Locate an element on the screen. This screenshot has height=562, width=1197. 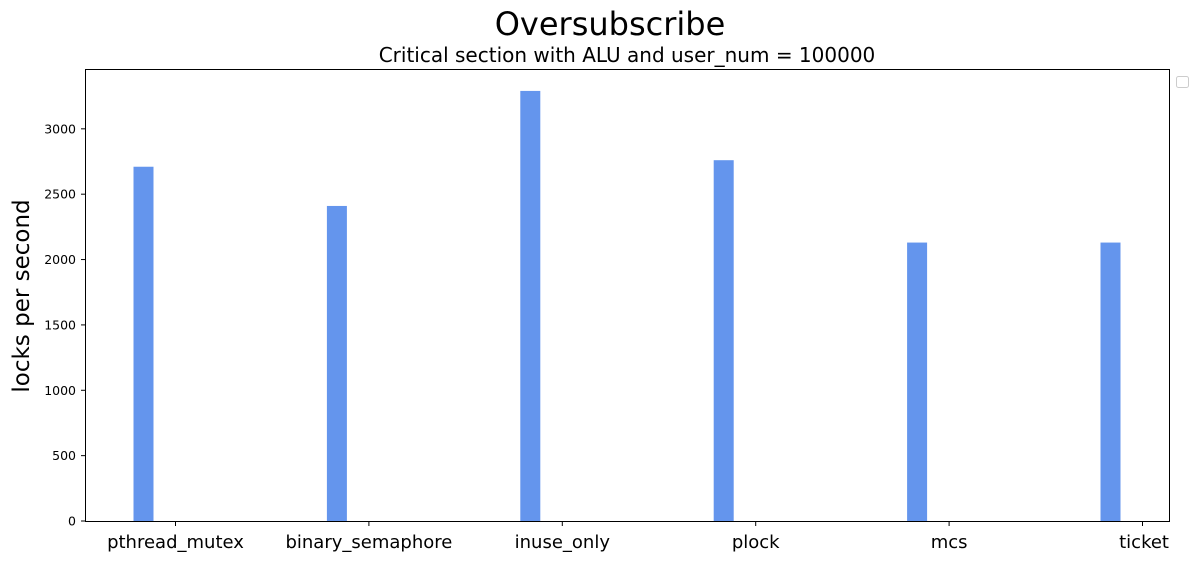
legend-box is located at coordinates (1182, 82).